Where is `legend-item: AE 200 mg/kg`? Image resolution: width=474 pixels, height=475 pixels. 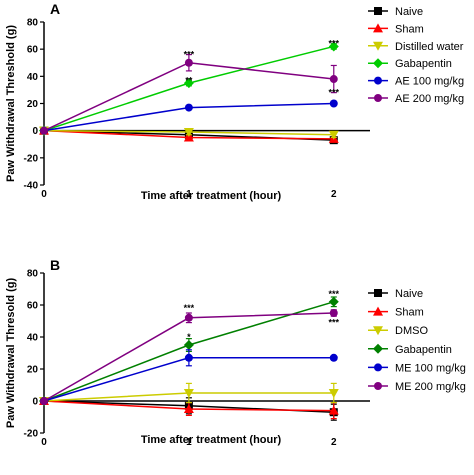 legend-item: AE 200 mg/kg is located at coordinates (416, 99).